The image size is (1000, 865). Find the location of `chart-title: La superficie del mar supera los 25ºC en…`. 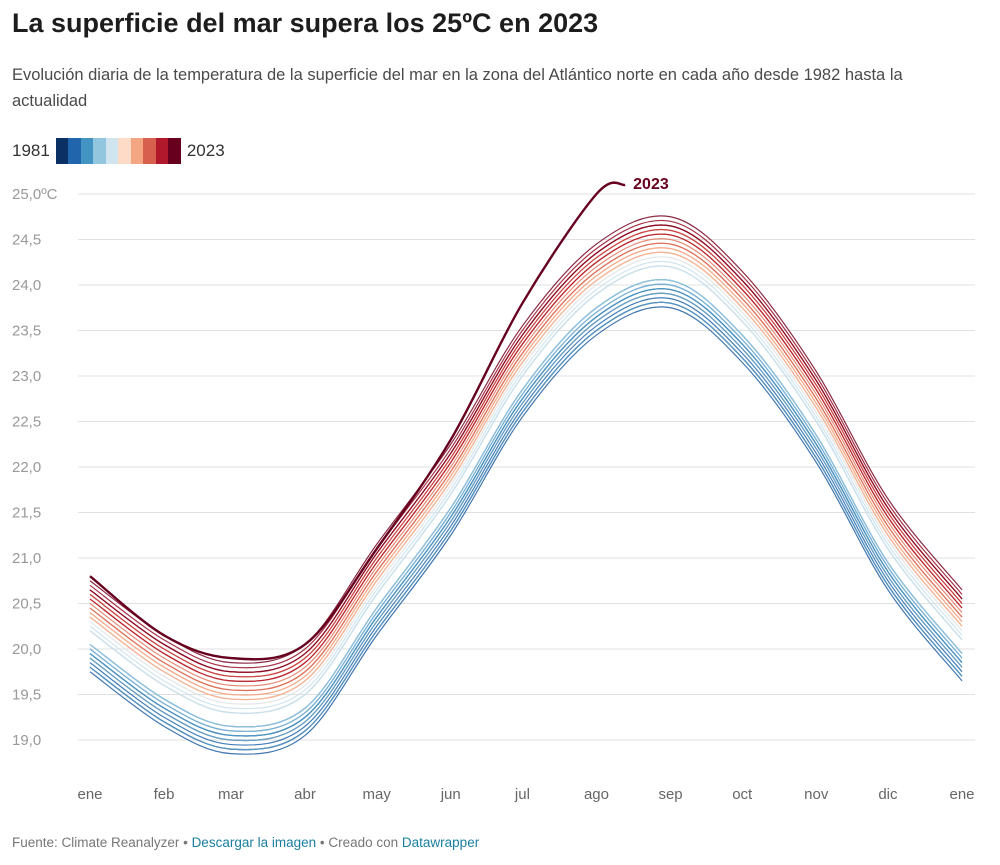

chart-title: La superficie del mar supera los 25ºC en… is located at coordinates (305, 23).